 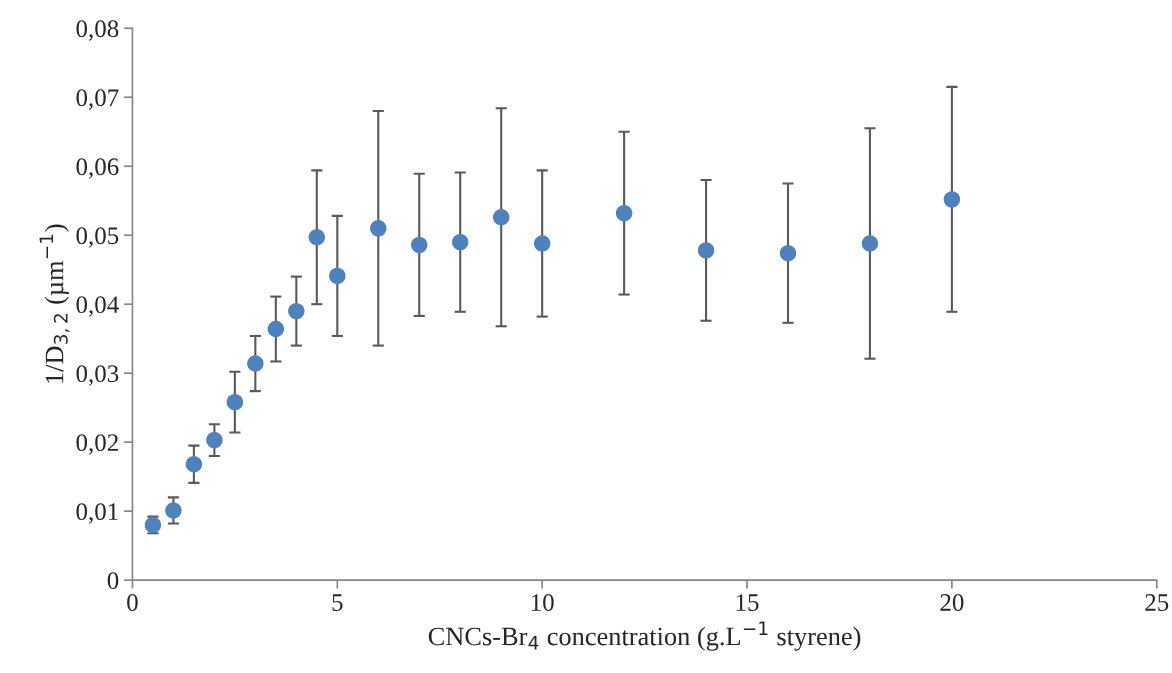 What do you see at coordinates (97, 444) in the screenshot?
I see `y-tick-label: 0,02` at bounding box center [97, 444].